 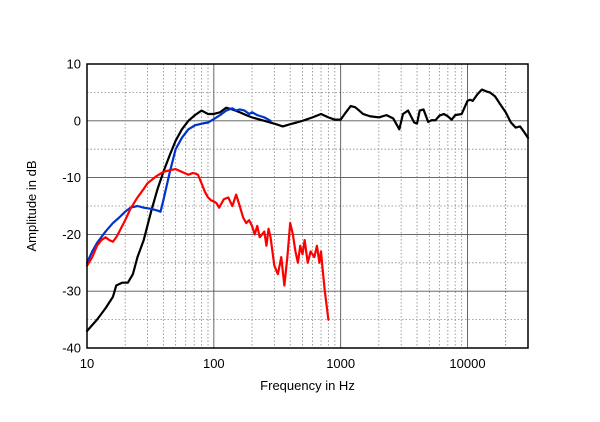 What do you see at coordinates (31, 205) in the screenshot?
I see `y-axis-label: Amplitude in dB` at bounding box center [31, 205].